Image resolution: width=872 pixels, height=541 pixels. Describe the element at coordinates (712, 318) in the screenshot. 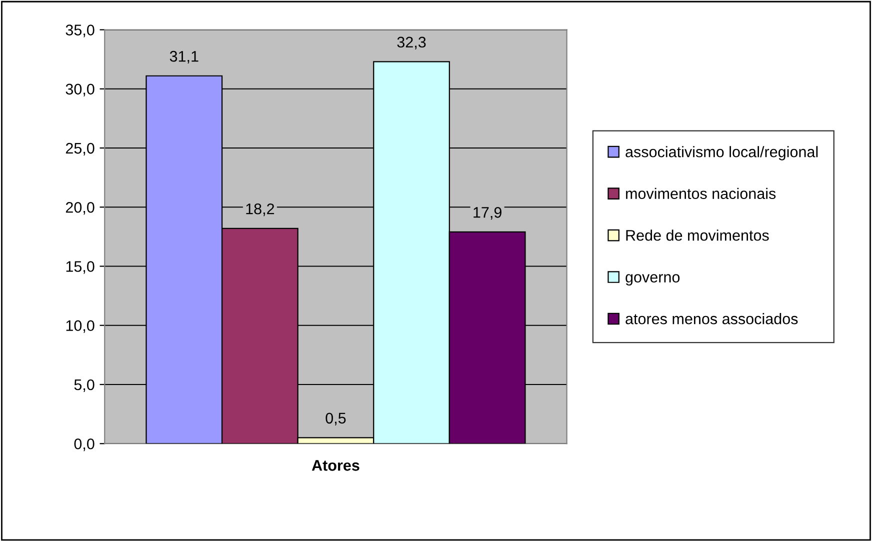

I see `legend-label: atores menos associados` at that location.